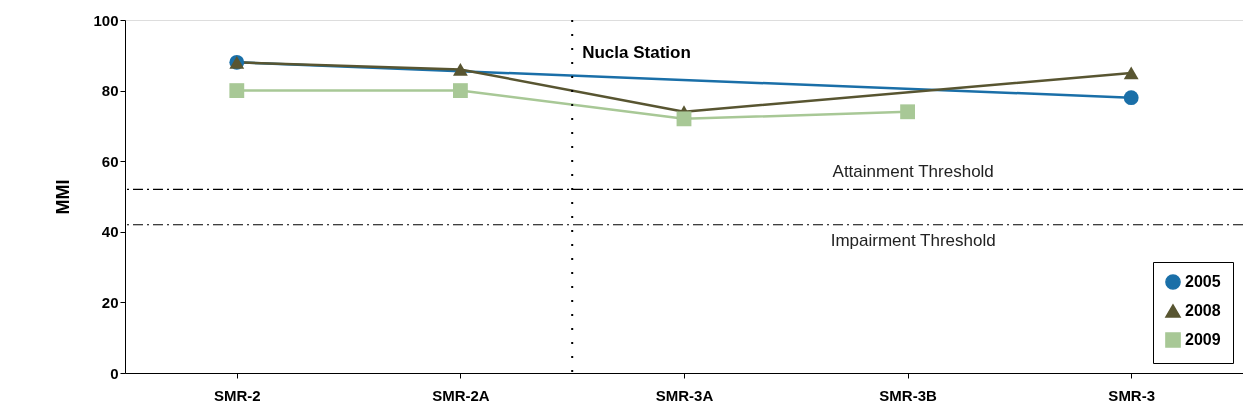 The width and height of the screenshot is (1243, 419). Describe the element at coordinates (913, 240) in the screenshot. I see `ref-line-label: Impairment Threshold` at that location.